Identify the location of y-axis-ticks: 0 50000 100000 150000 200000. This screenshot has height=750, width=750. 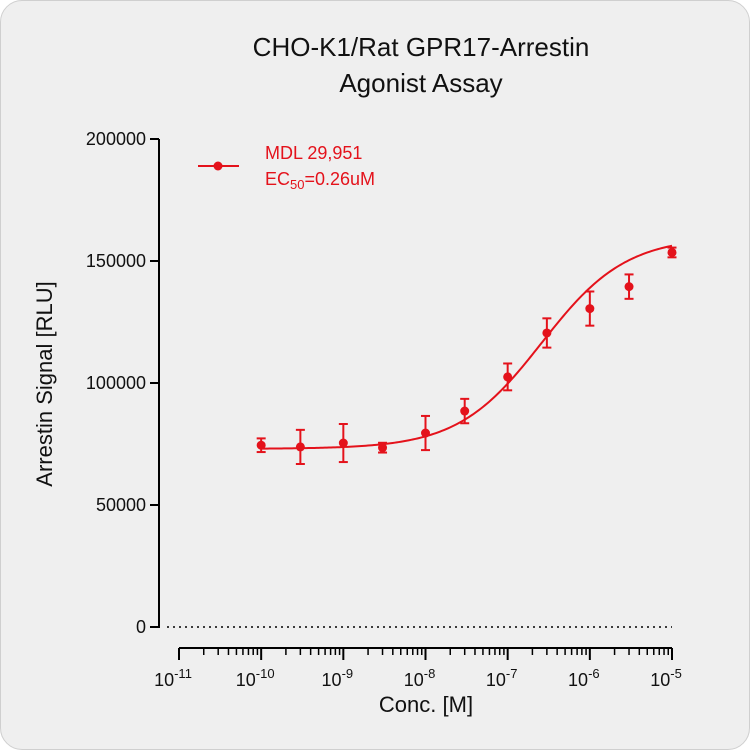
(122, 383).